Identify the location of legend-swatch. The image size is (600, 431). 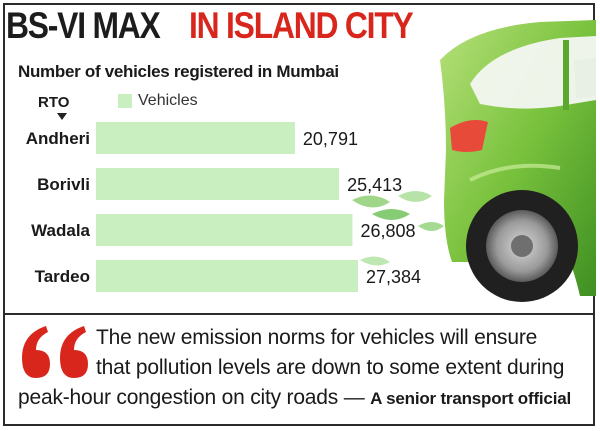
(125, 101).